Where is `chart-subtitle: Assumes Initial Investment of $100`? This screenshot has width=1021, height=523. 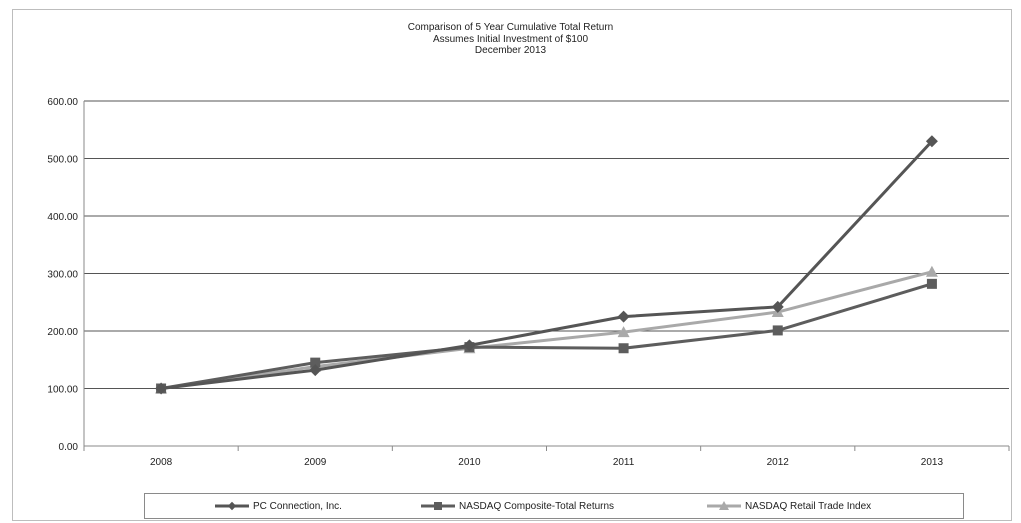
chart-subtitle: Assumes Initial Investment of $100 is located at coordinates (510, 39).